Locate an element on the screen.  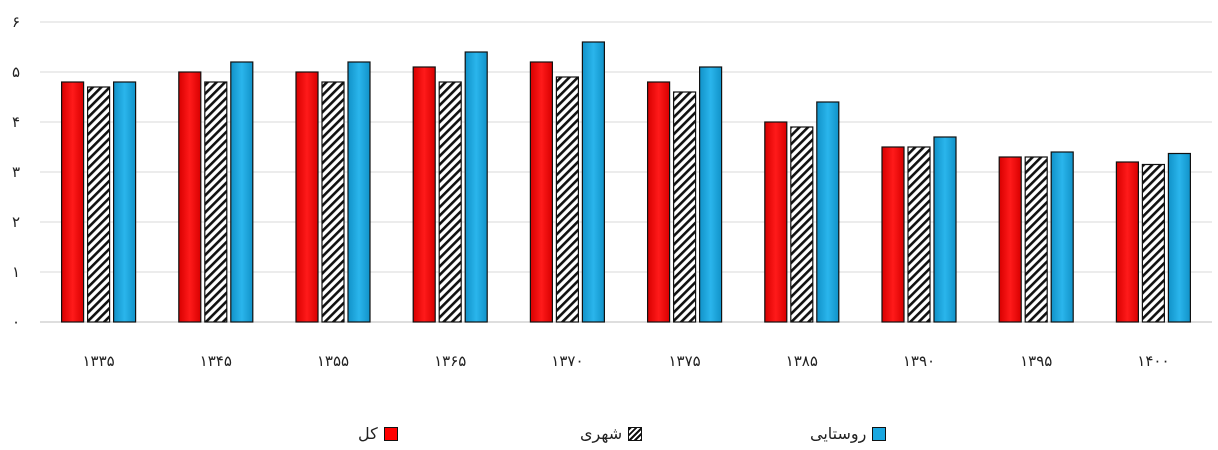
legend-item-urban: شهری is located at coordinates (611, 433).